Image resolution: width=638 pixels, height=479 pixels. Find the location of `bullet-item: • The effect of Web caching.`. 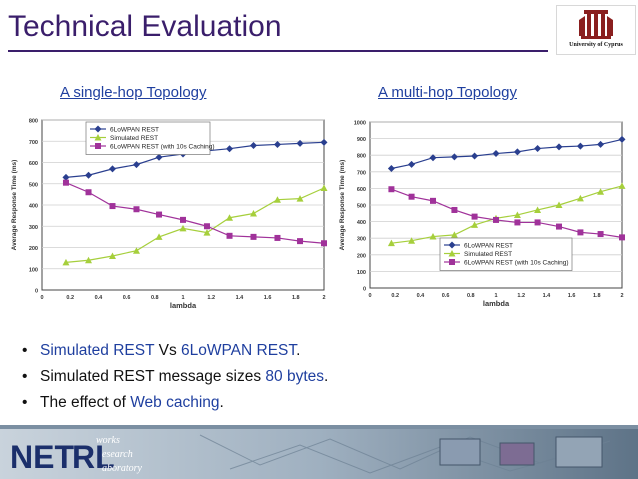

bullet-item: • The effect of Web caching. is located at coordinates (173, 403).